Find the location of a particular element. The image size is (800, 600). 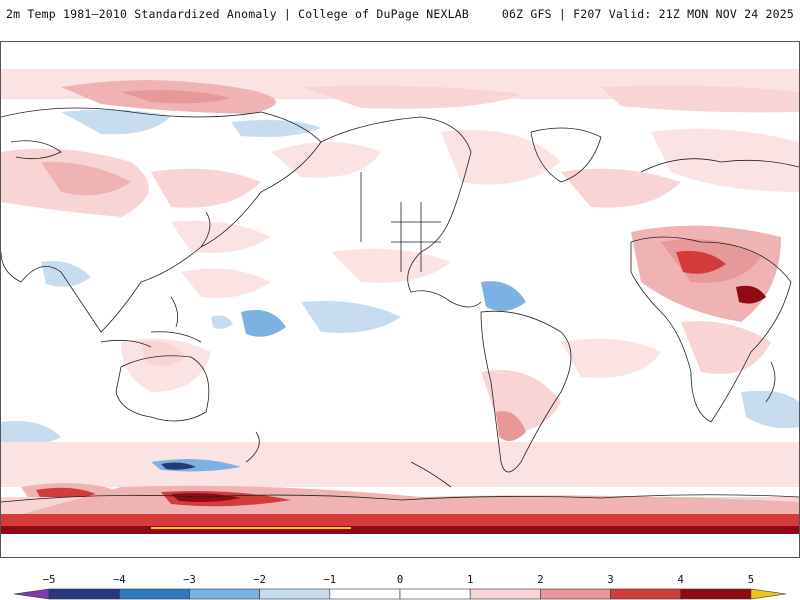

color-scale-legend: −5 −4 −3 −2 −1 0 1 2 3 4 5 is located at coordinates (400, 587).